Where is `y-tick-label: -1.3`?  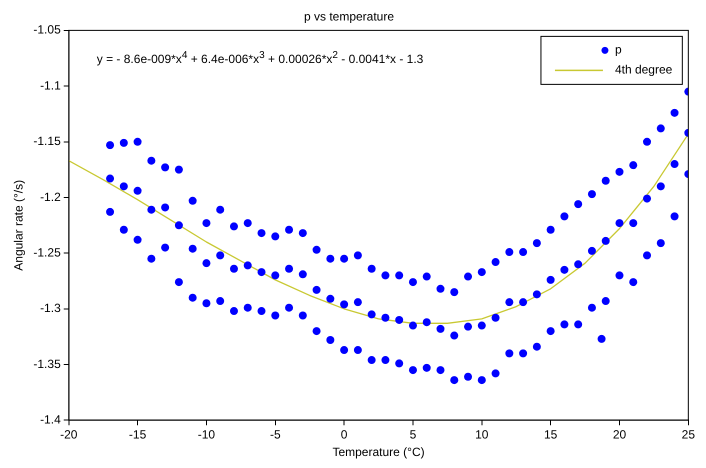
y-tick-label: -1.3 is located at coordinates (51, 308).